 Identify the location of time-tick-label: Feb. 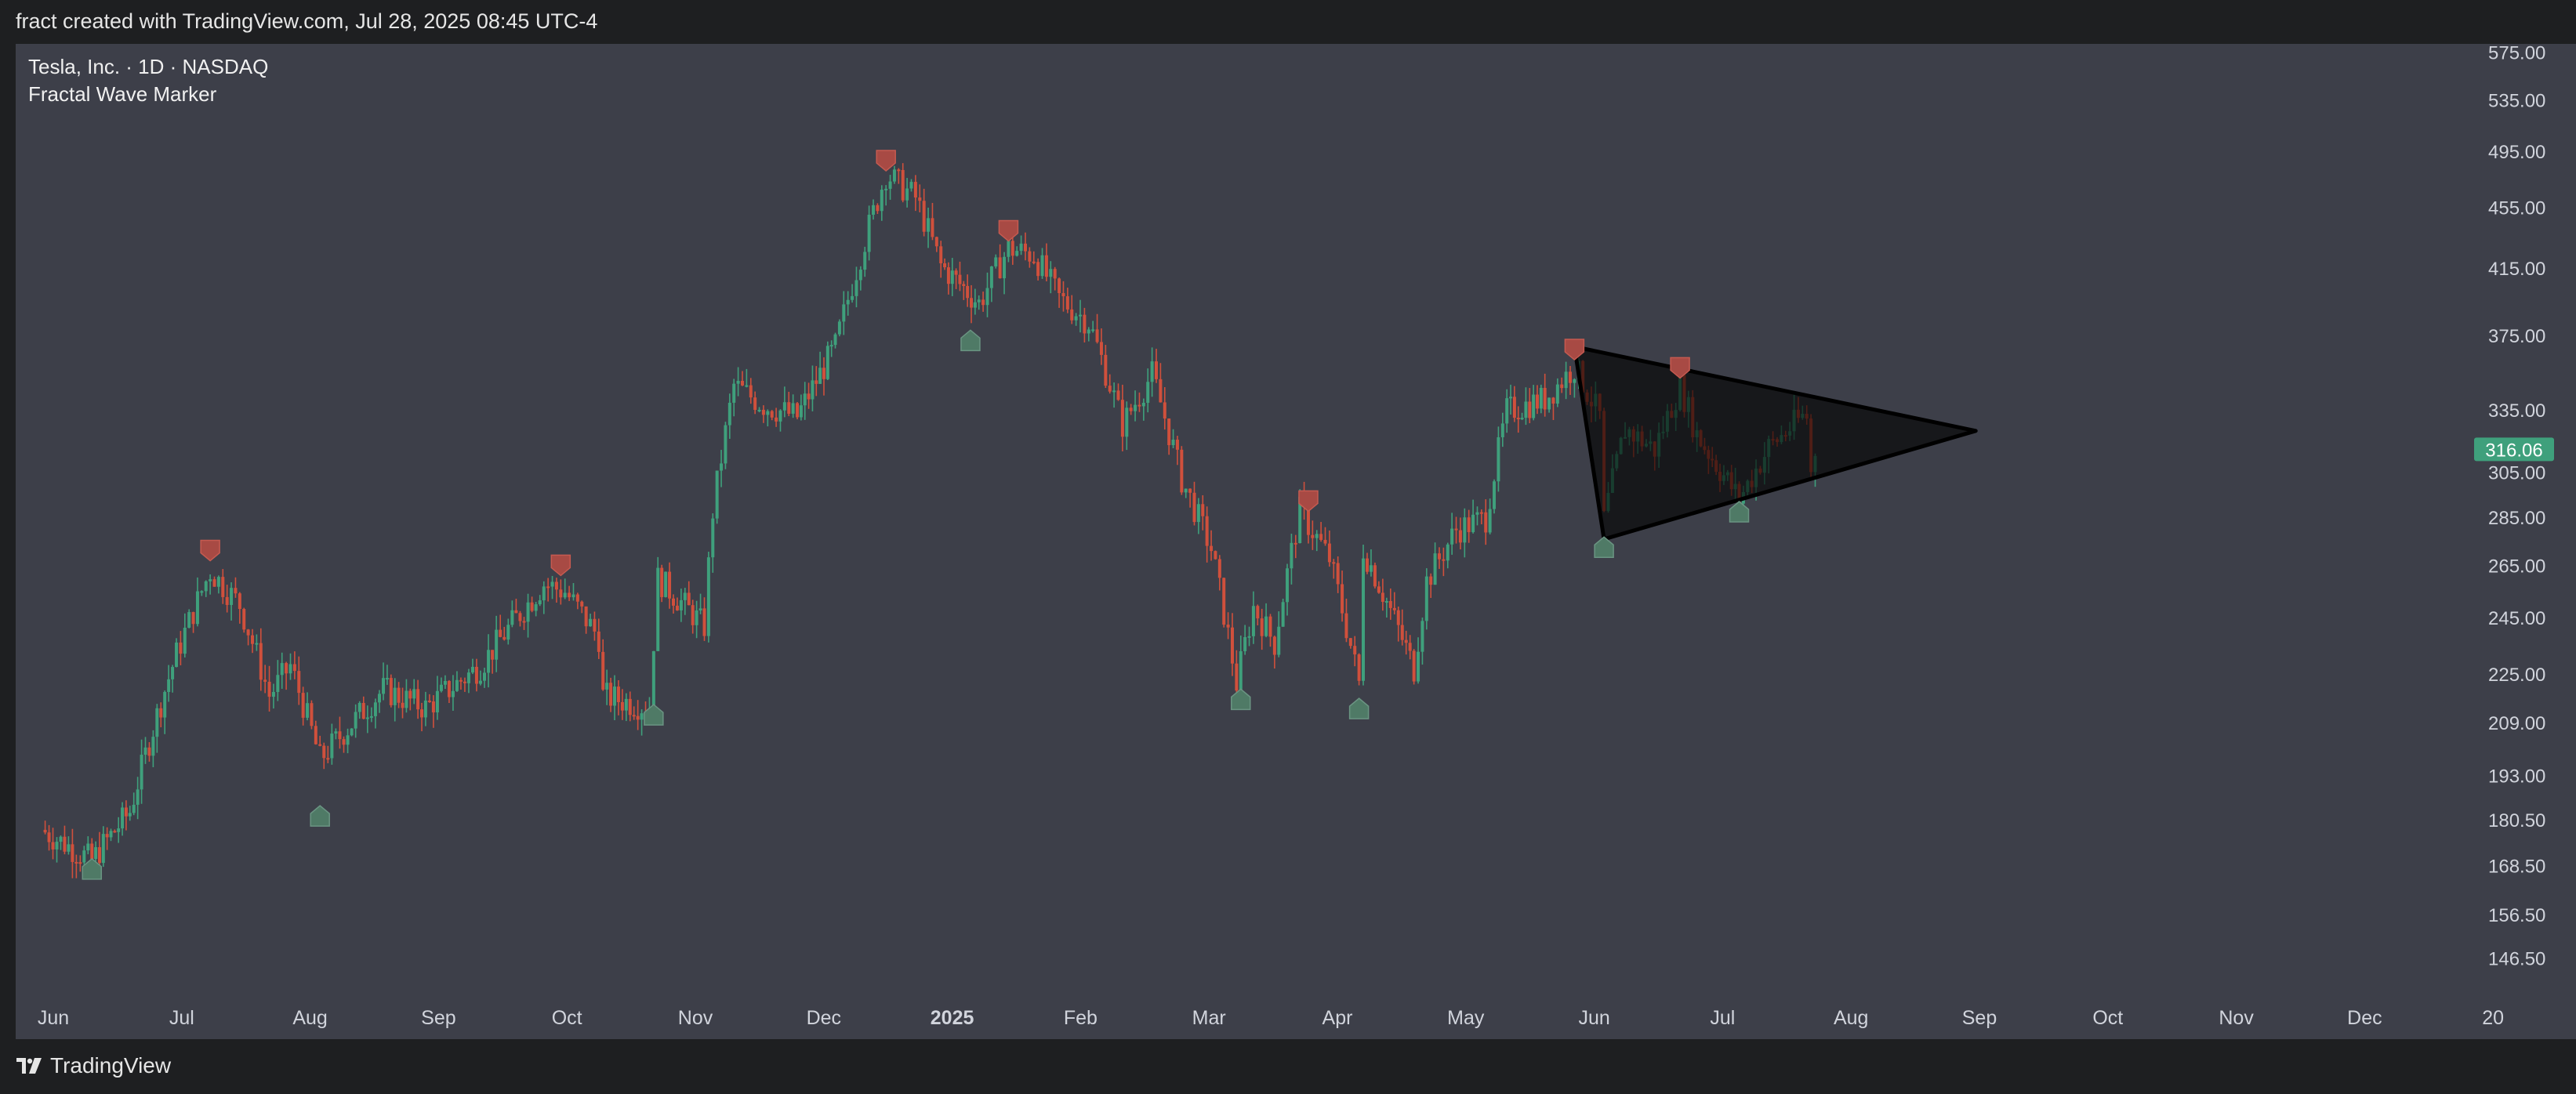
(1081, 1018).